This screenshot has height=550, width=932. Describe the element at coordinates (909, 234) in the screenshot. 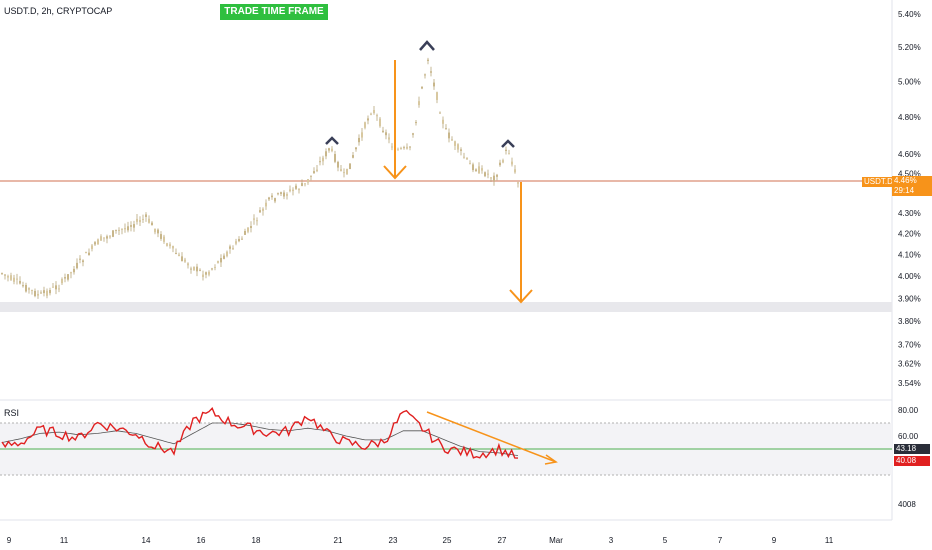

I see `y-tick-label: 4.20%` at that location.